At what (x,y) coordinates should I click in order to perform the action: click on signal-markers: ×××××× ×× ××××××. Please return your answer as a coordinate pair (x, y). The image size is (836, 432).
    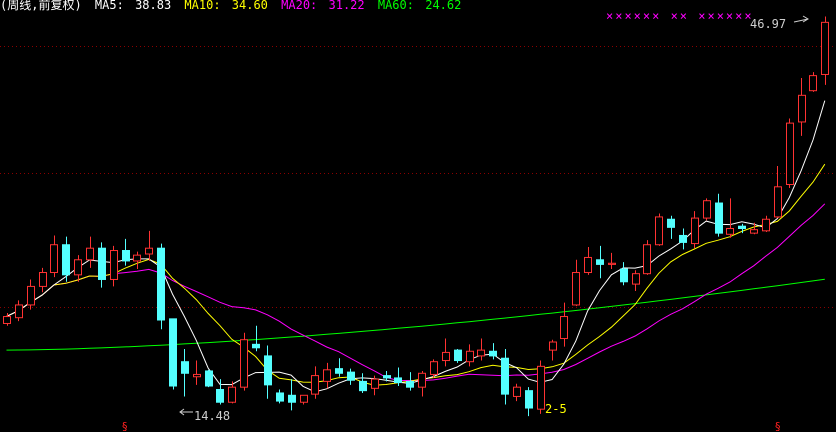
    Looking at the image, I should click on (680, 16).